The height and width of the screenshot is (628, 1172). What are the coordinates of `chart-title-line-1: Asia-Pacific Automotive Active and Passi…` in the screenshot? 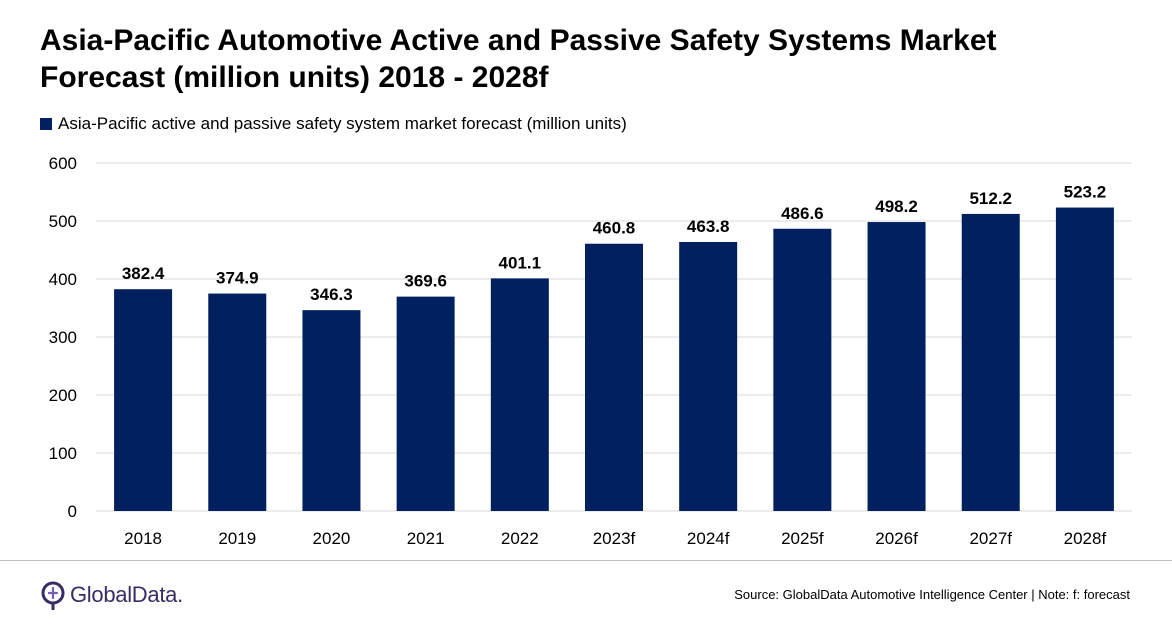 It's located at (518, 40).